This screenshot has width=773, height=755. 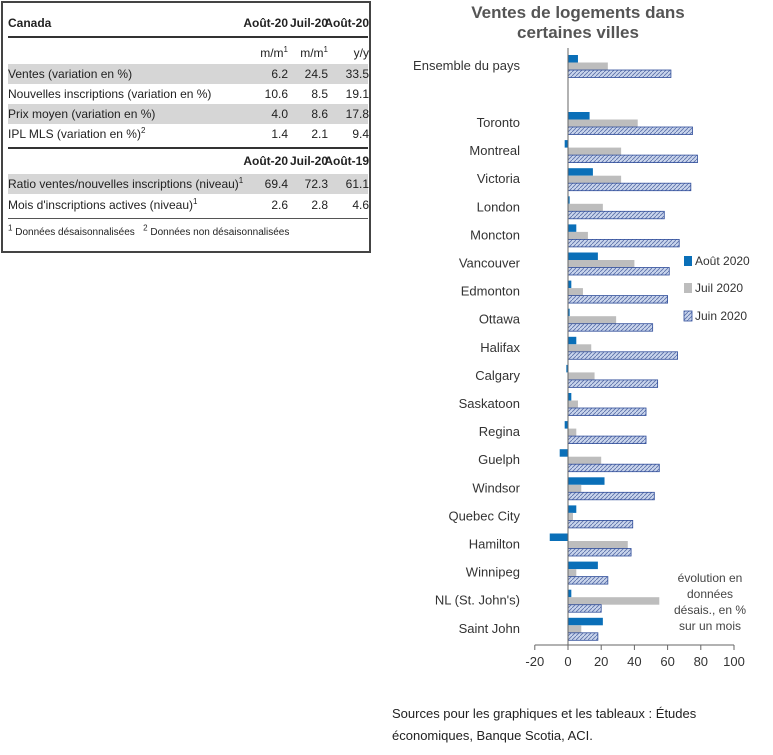 What do you see at coordinates (77, 134) in the screenshot?
I see `row-label: IPL MLS (variation en %)2` at bounding box center [77, 134].